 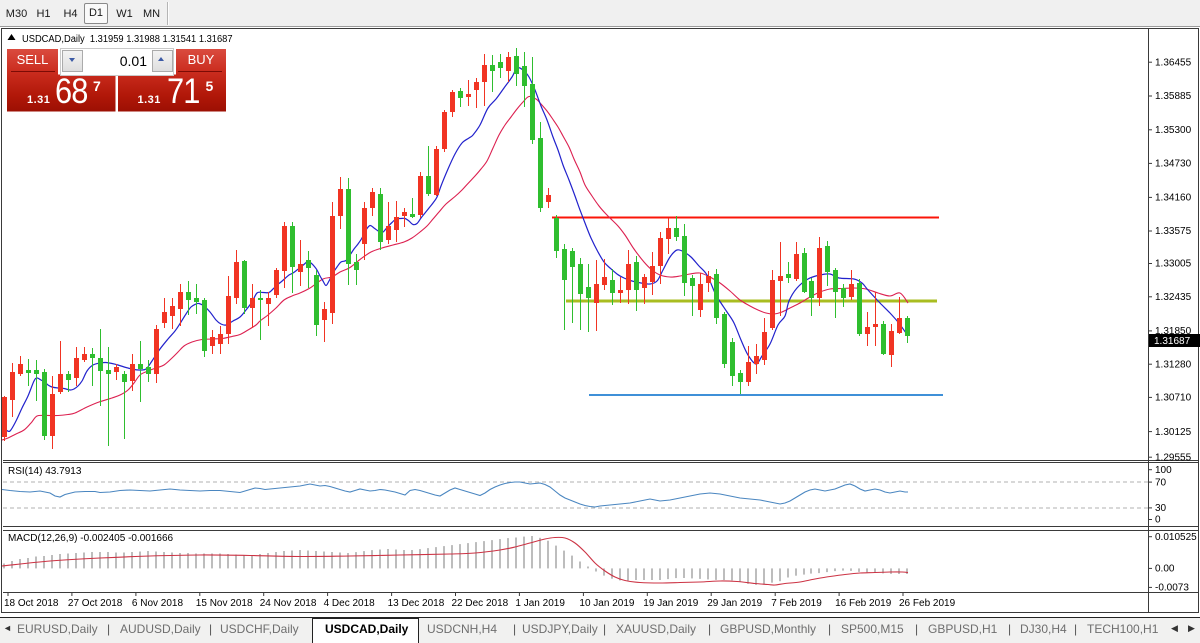 I want to click on svg-text: 15 Nov 2018, so click(x=224, y=603).